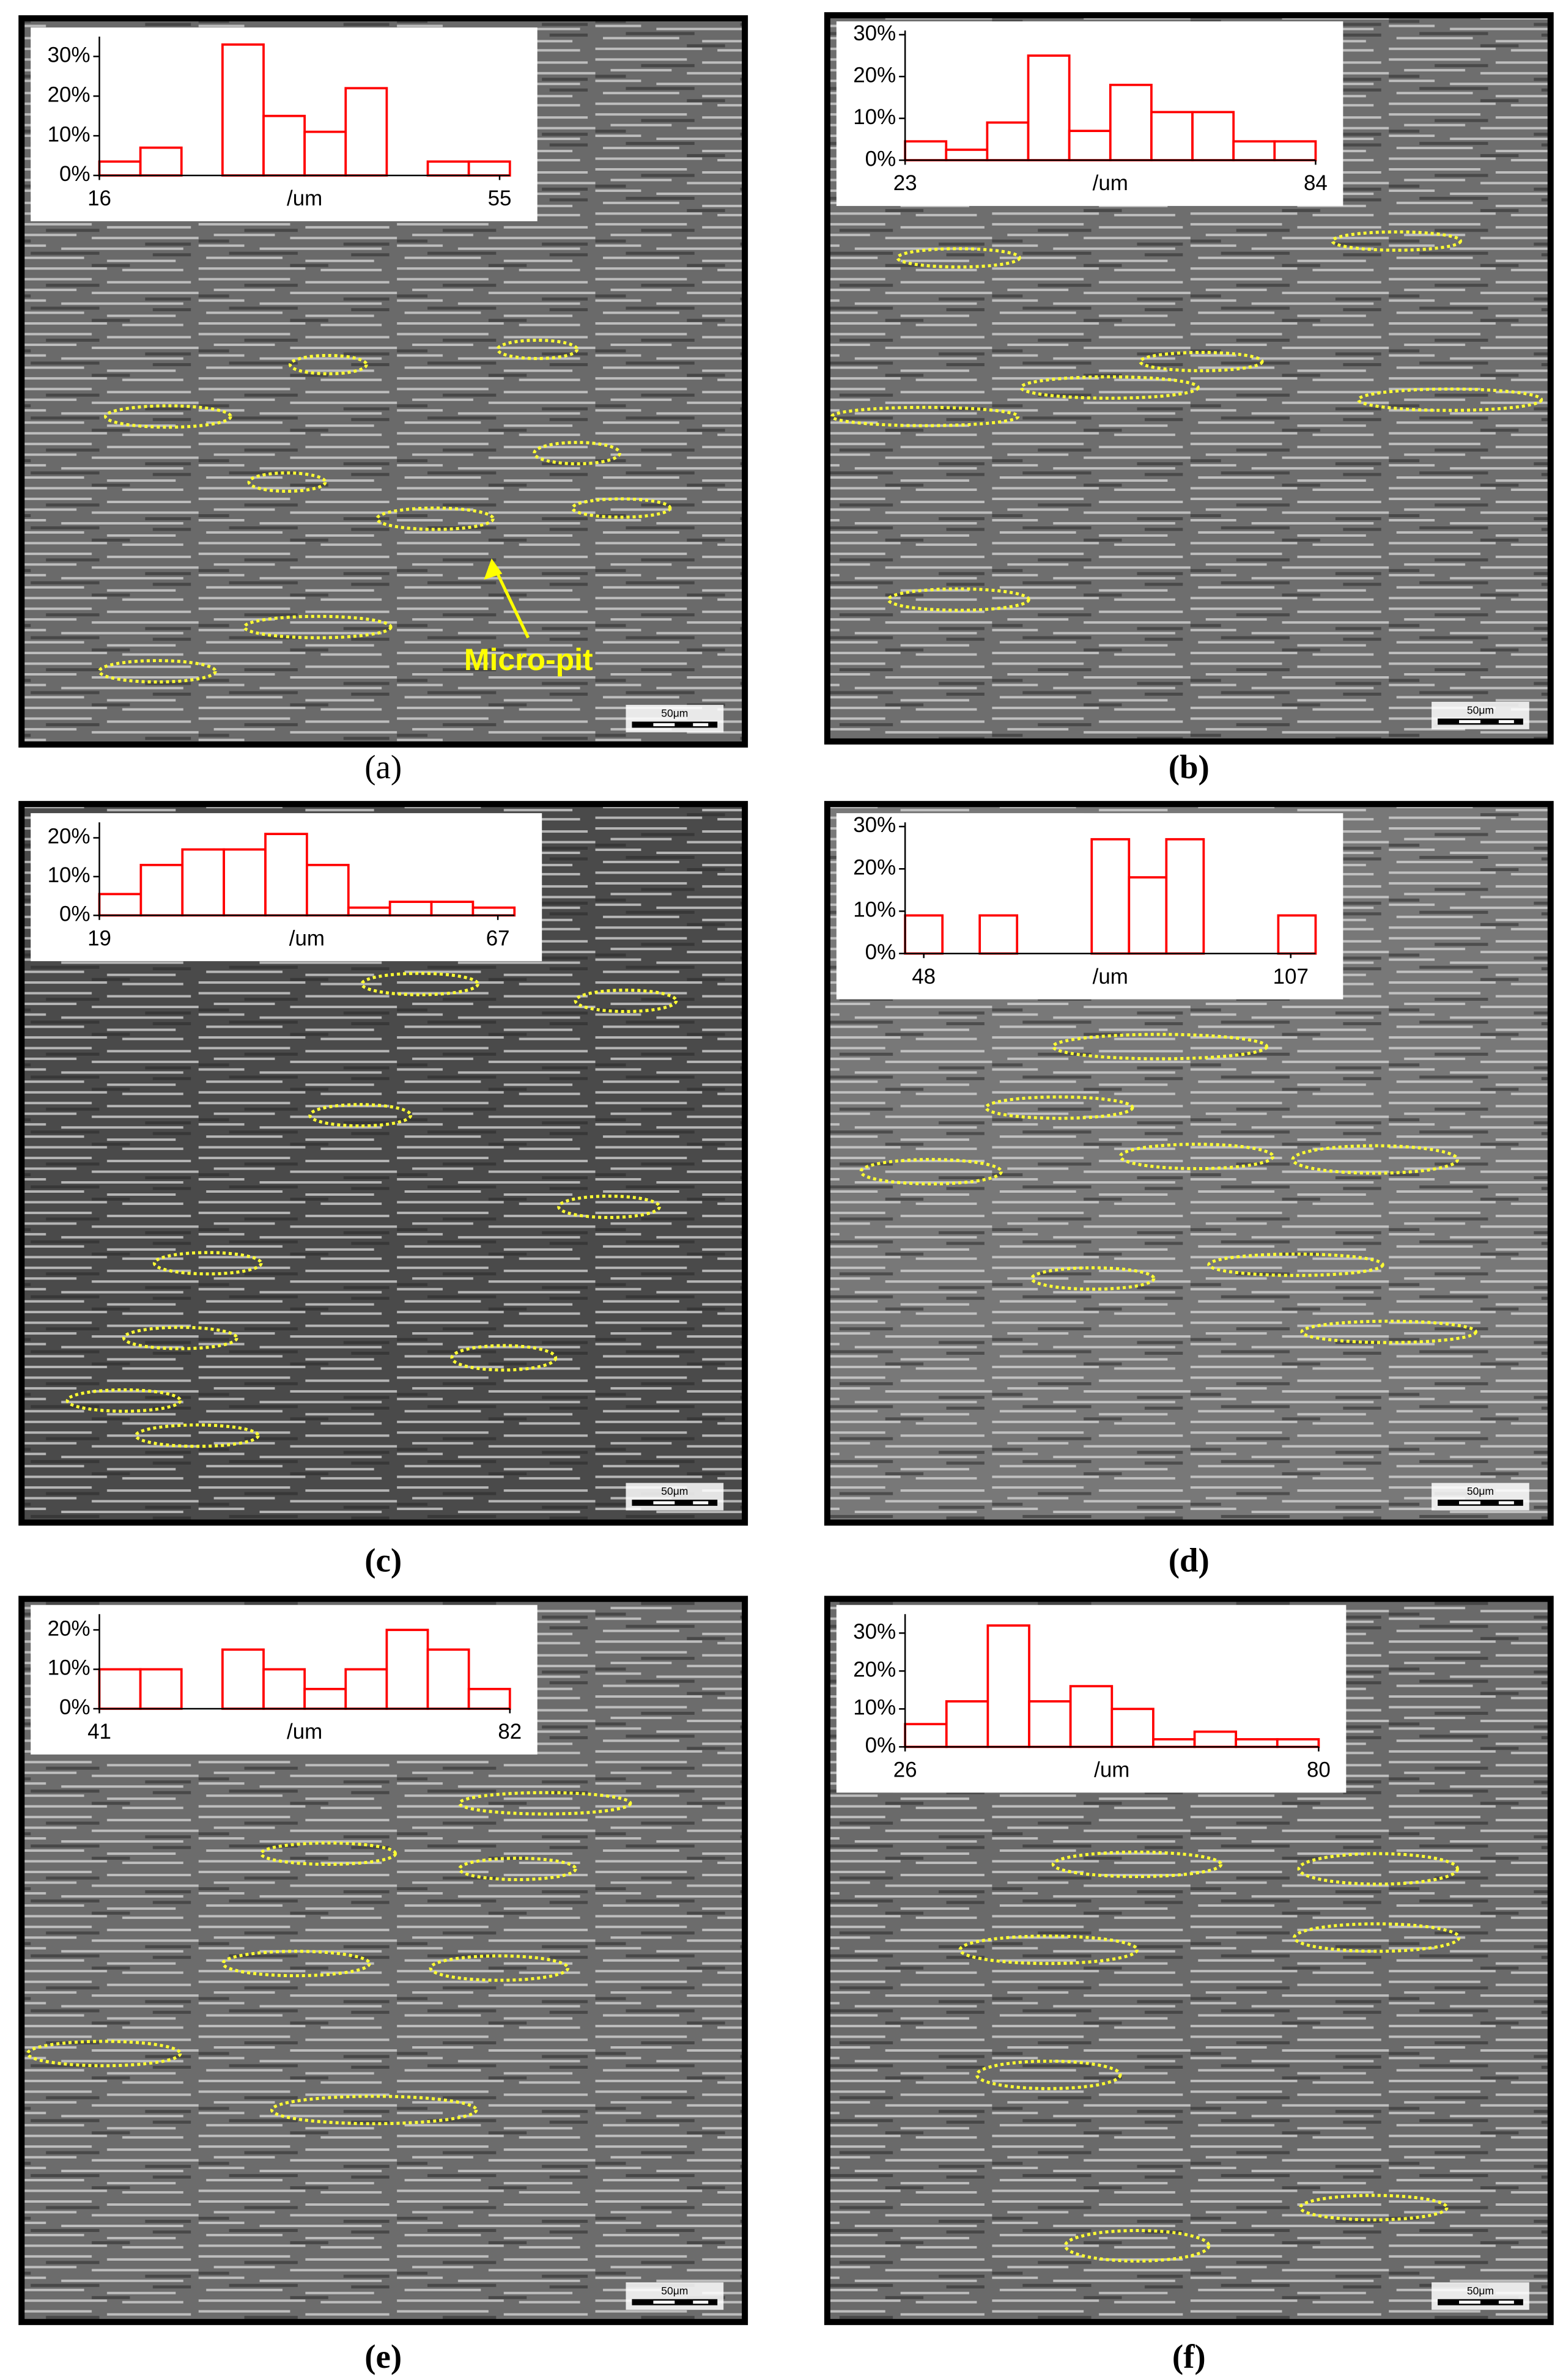  Describe the element at coordinates (905, 1770) in the screenshot. I see `x-tick-label: 26` at that location.